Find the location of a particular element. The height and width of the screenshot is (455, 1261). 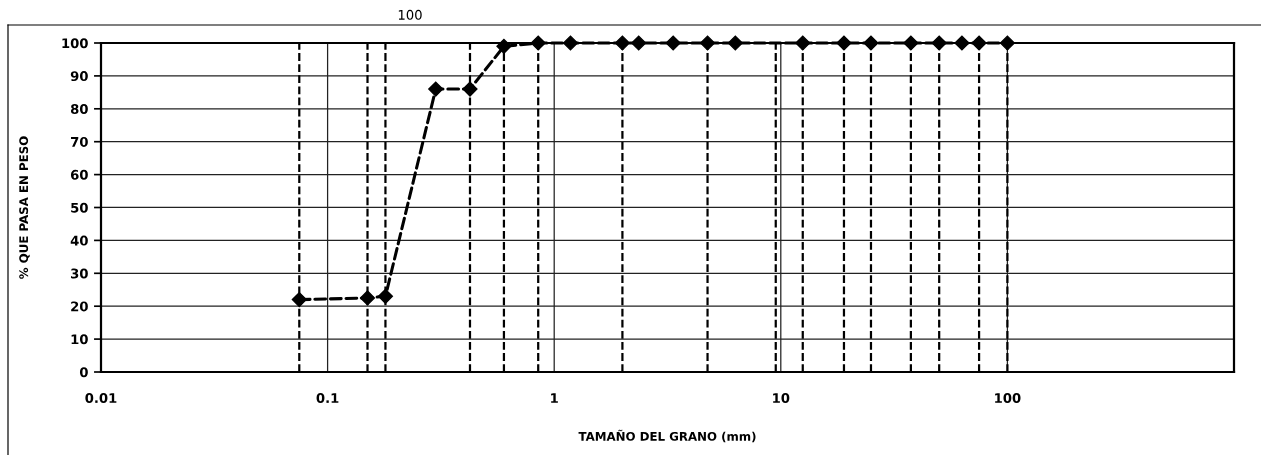

y-tick-label: 80 is located at coordinates (79, 109).